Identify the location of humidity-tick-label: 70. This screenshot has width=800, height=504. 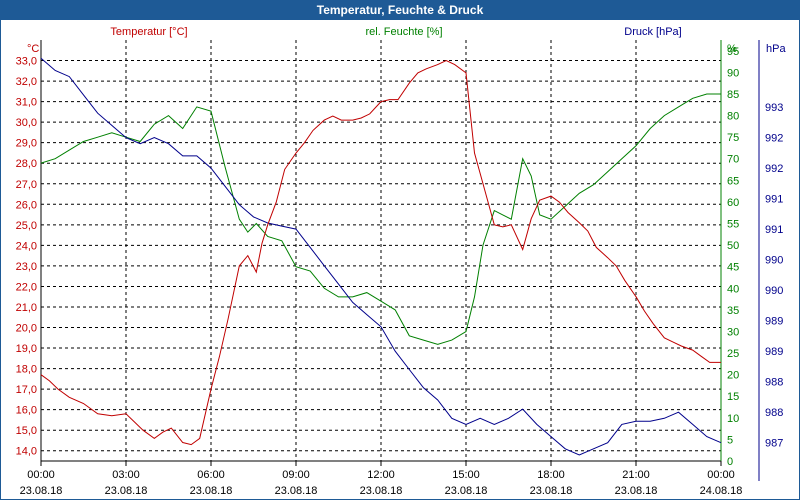
(733, 160).